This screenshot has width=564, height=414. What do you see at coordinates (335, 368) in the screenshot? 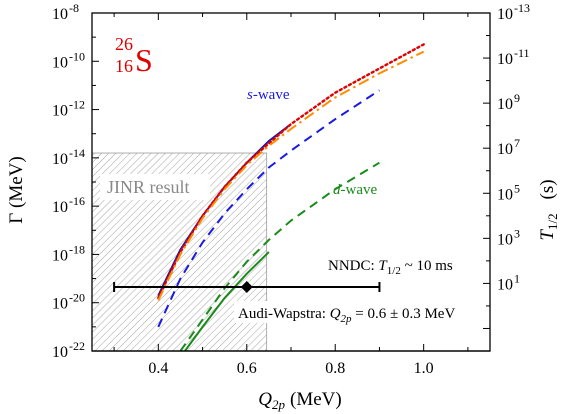
I see `x-tick-label: 0.8` at bounding box center [335, 368].